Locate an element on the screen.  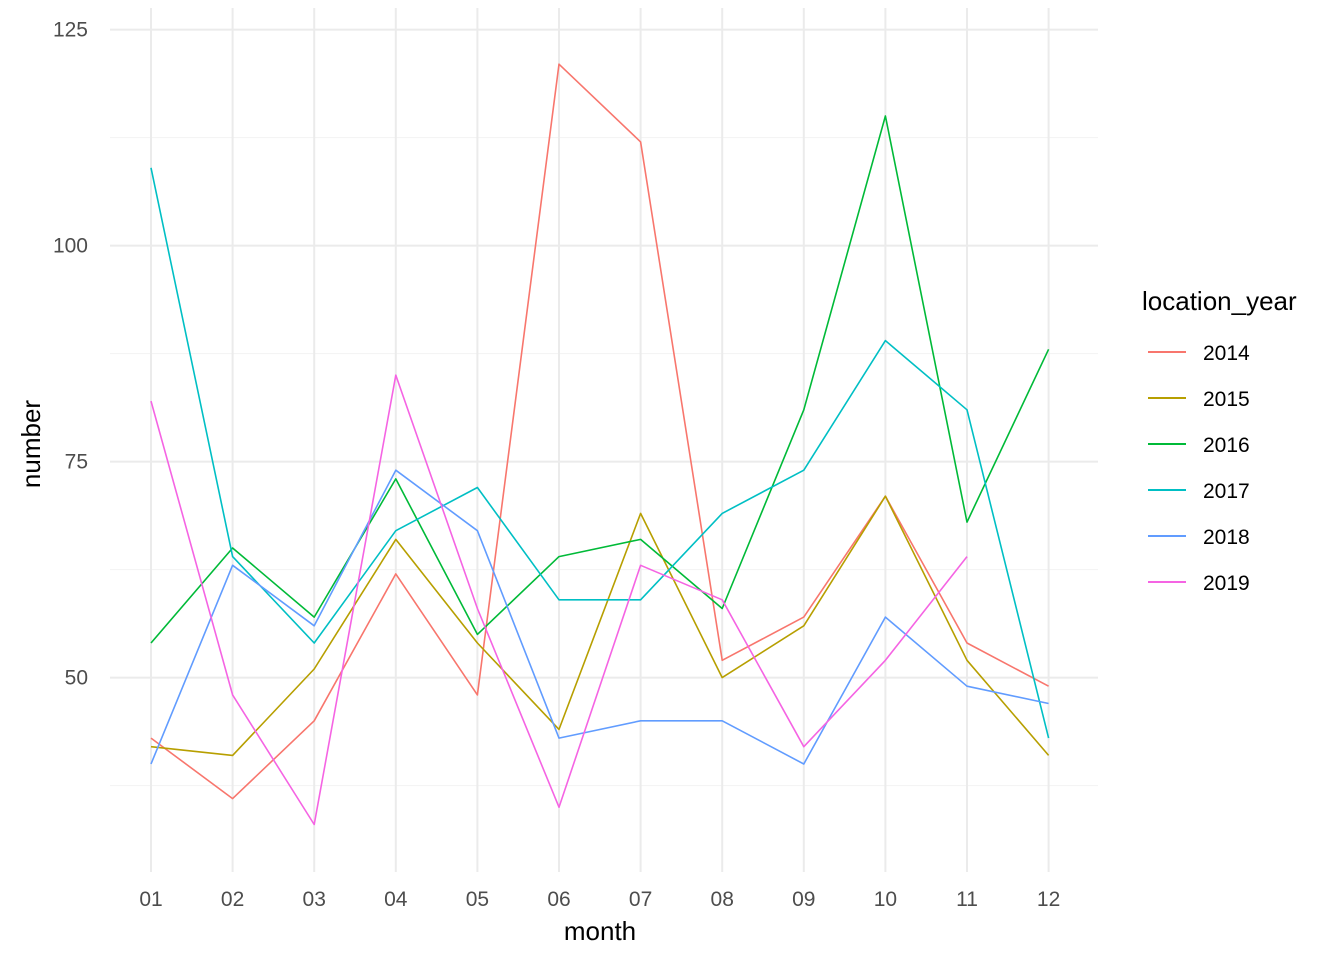
y-tick-label-100: 100 is located at coordinates (70, 246).